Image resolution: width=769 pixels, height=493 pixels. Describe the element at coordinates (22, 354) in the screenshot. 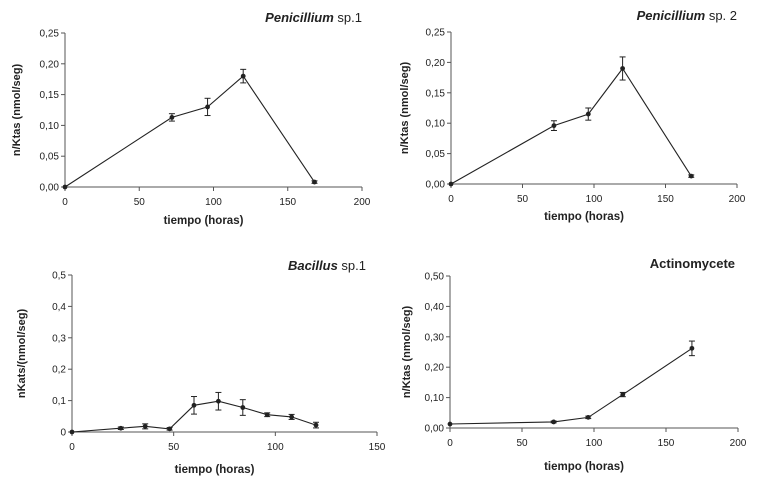

I see `y-axis-label: nKats/(nmol/seg)` at that location.